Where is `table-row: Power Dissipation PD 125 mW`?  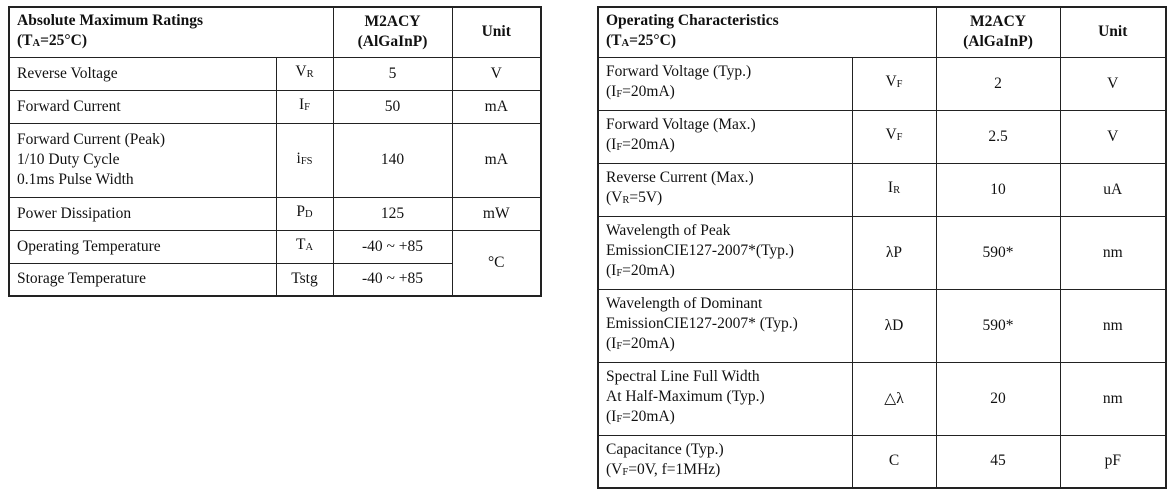
table-row: Power Dissipation PD 125 mW is located at coordinates (275, 213).